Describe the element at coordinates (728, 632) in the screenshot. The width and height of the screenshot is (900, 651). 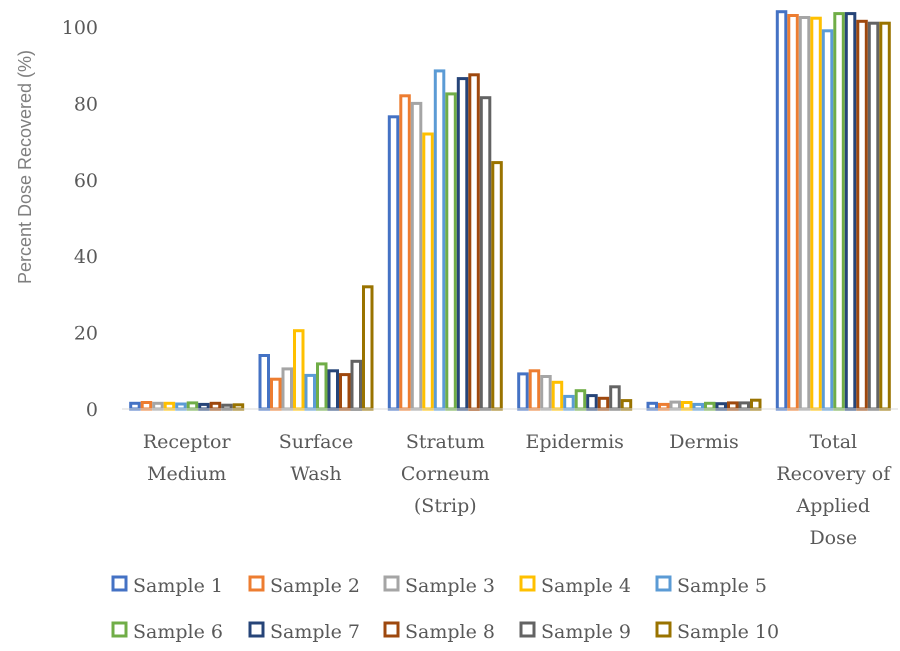
I see `legend-label: Sample 10` at that location.